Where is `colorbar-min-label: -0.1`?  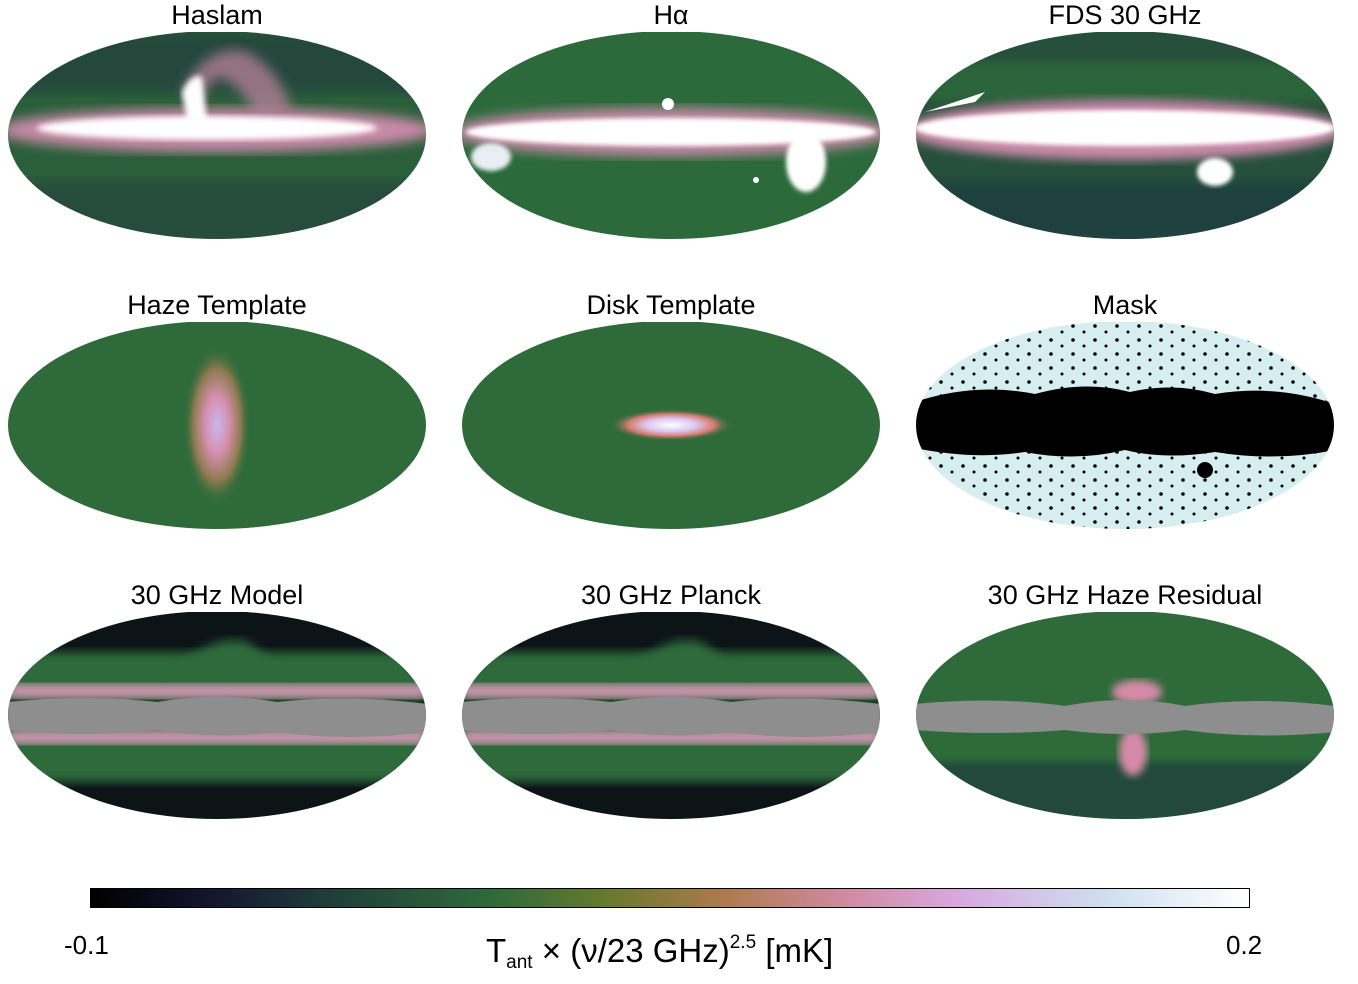 colorbar-min-label: -0.1 is located at coordinates (86, 945).